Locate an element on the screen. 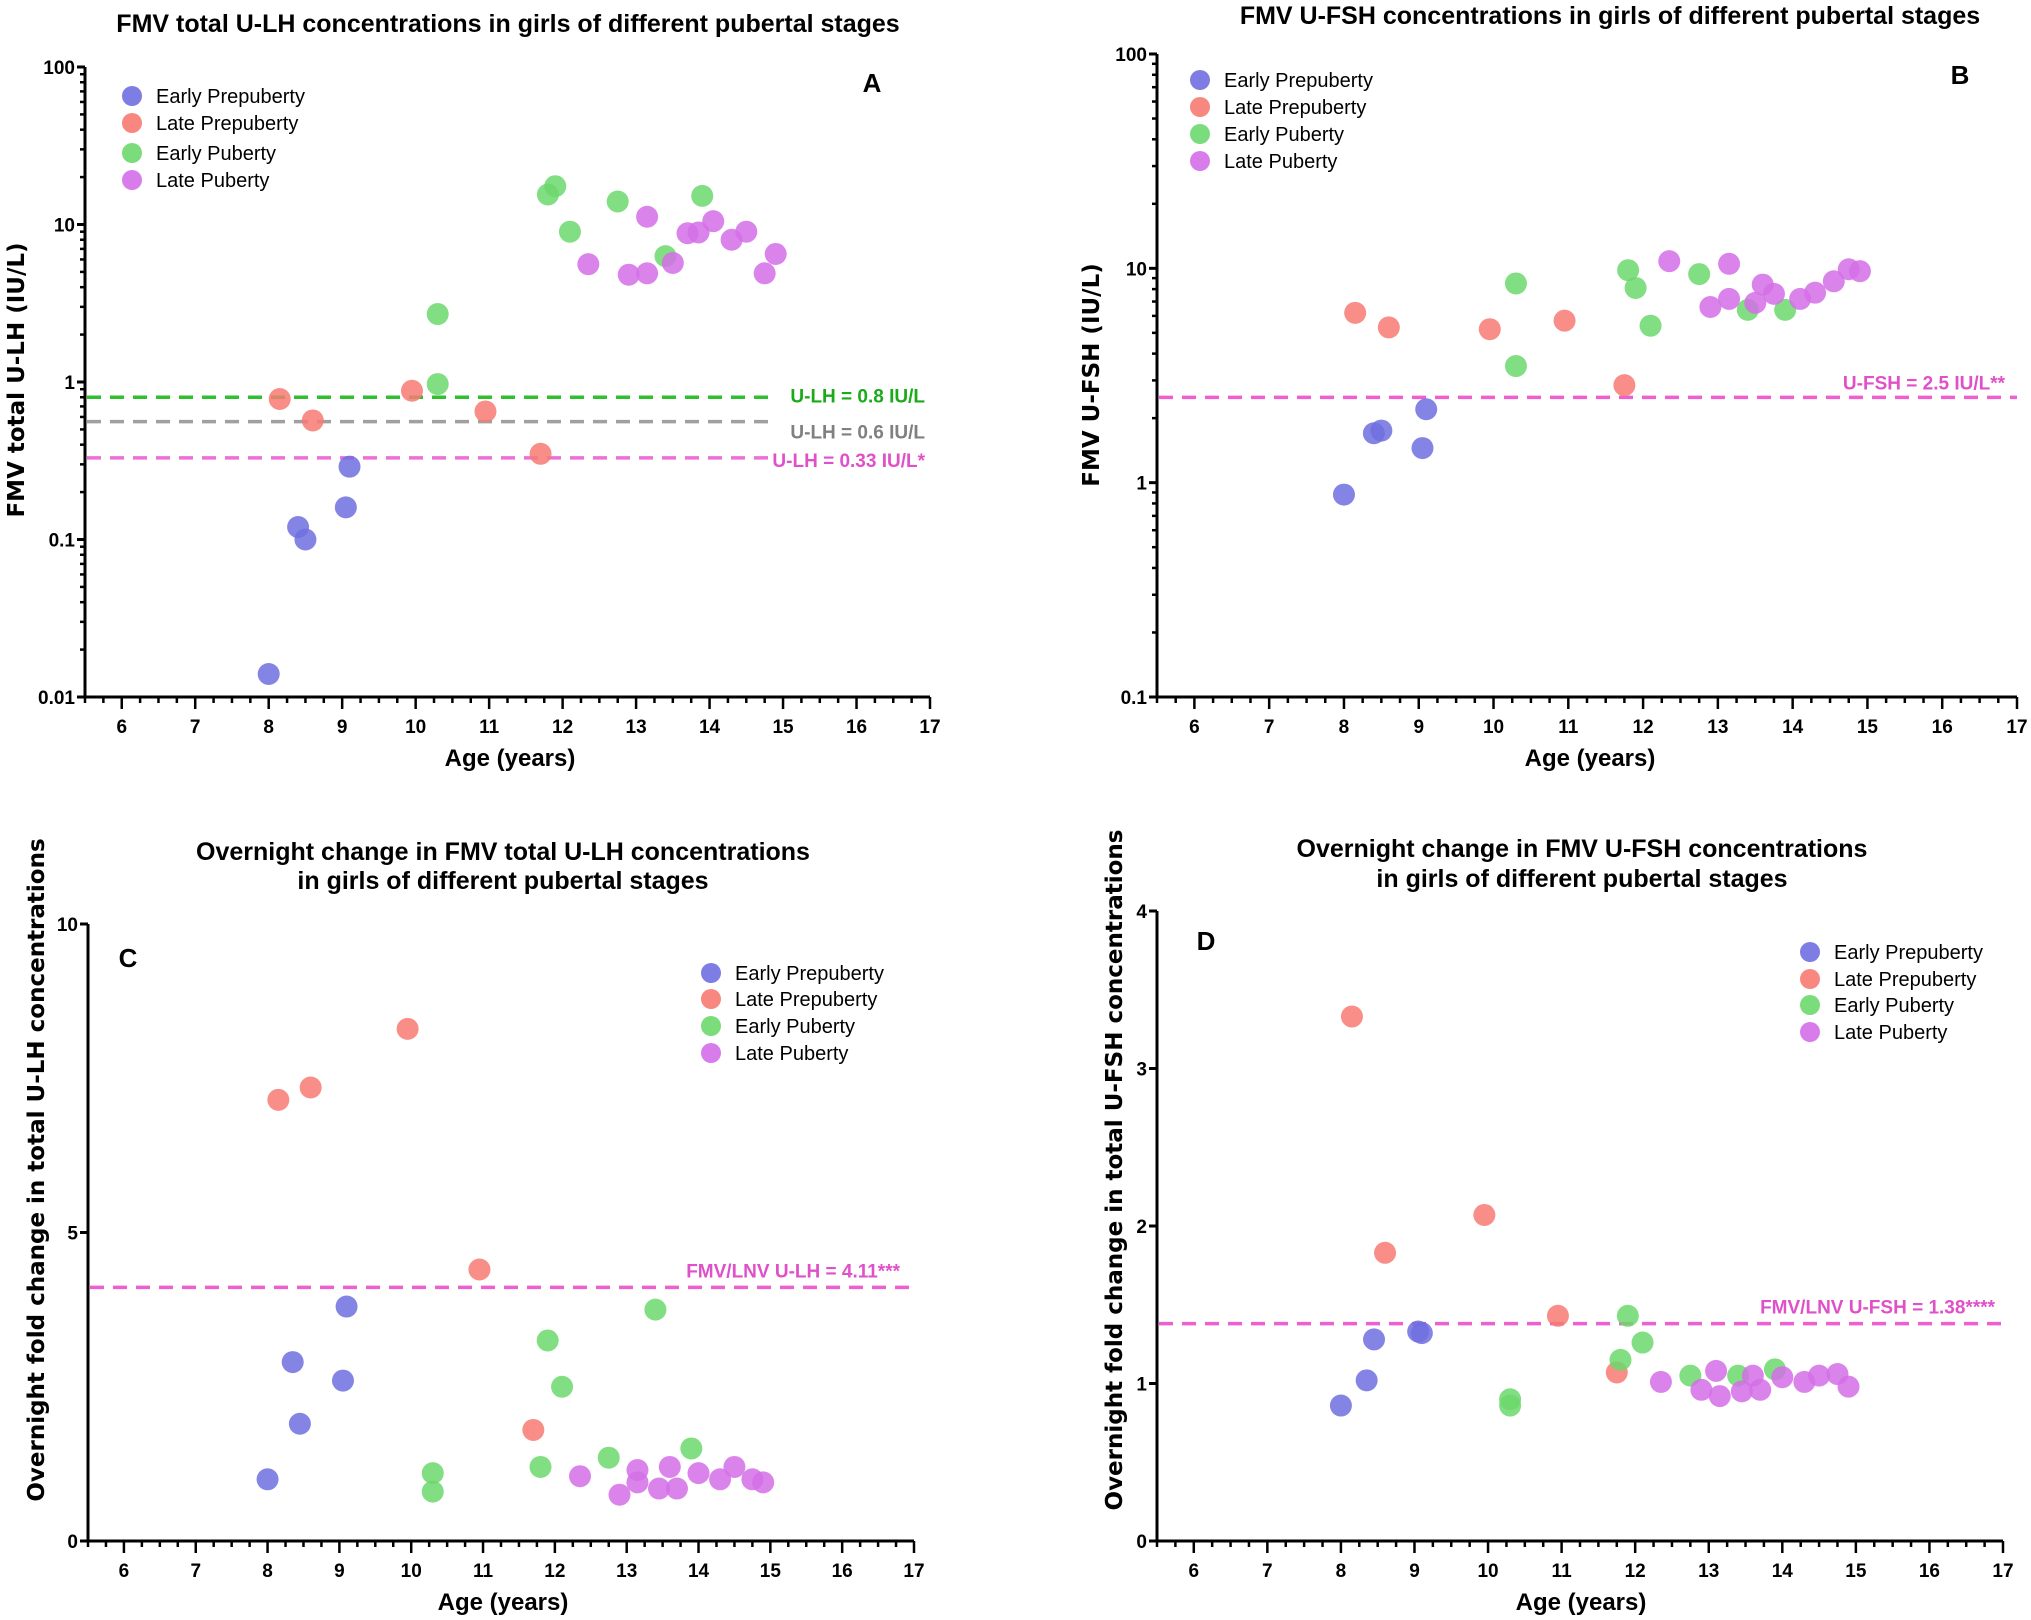 The height and width of the screenshot is (1620, 2031). panel-c-reference-lines: FMV/LNV U-LH = 4.11*** is located at coordinates (502, 1275).